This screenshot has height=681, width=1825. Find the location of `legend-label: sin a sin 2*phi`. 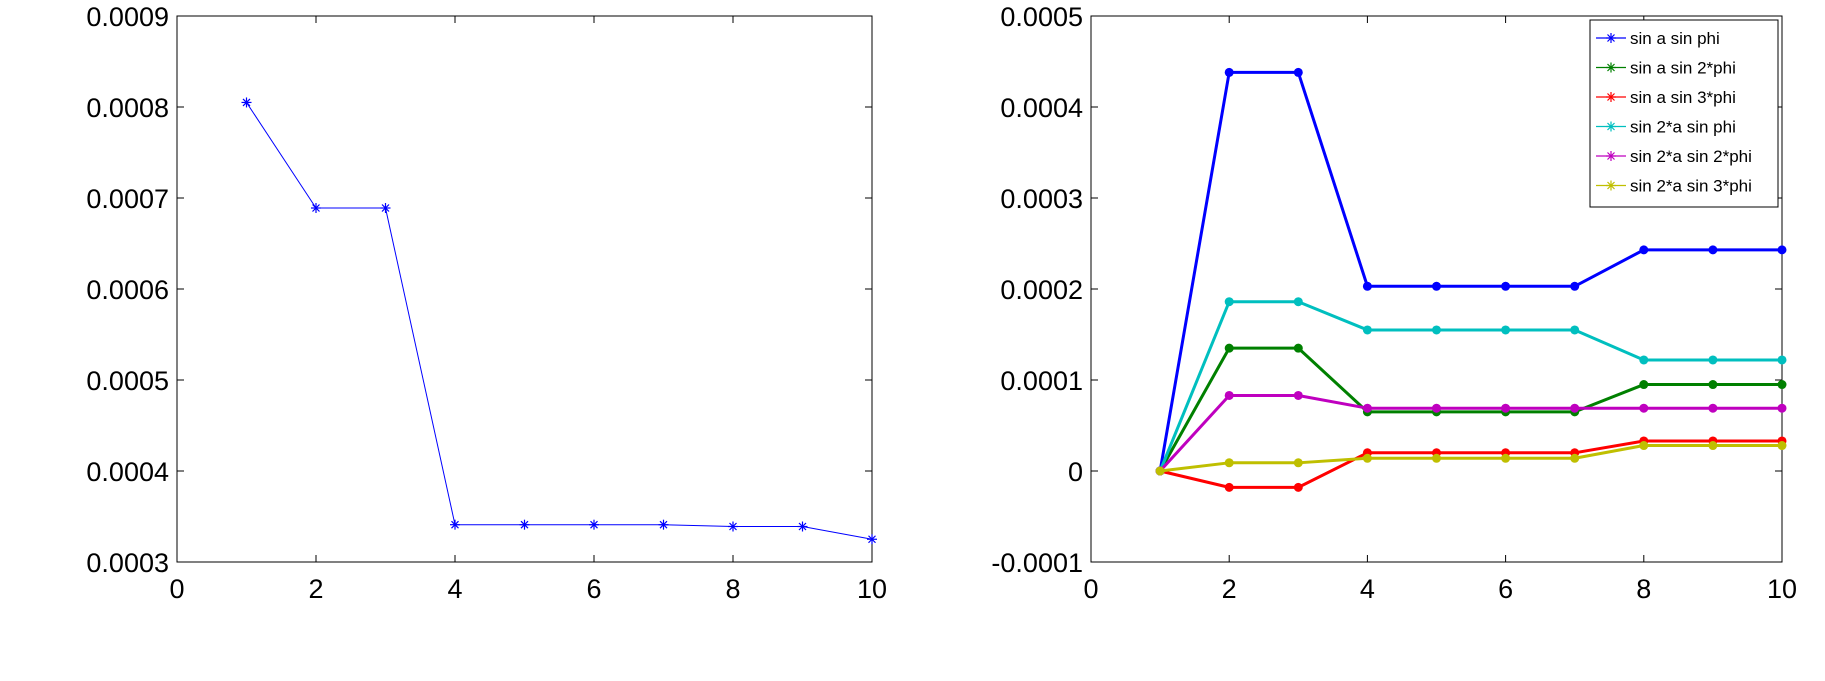

legend-label: sin a sin 2*phi is located at coordinates (1683, 68).